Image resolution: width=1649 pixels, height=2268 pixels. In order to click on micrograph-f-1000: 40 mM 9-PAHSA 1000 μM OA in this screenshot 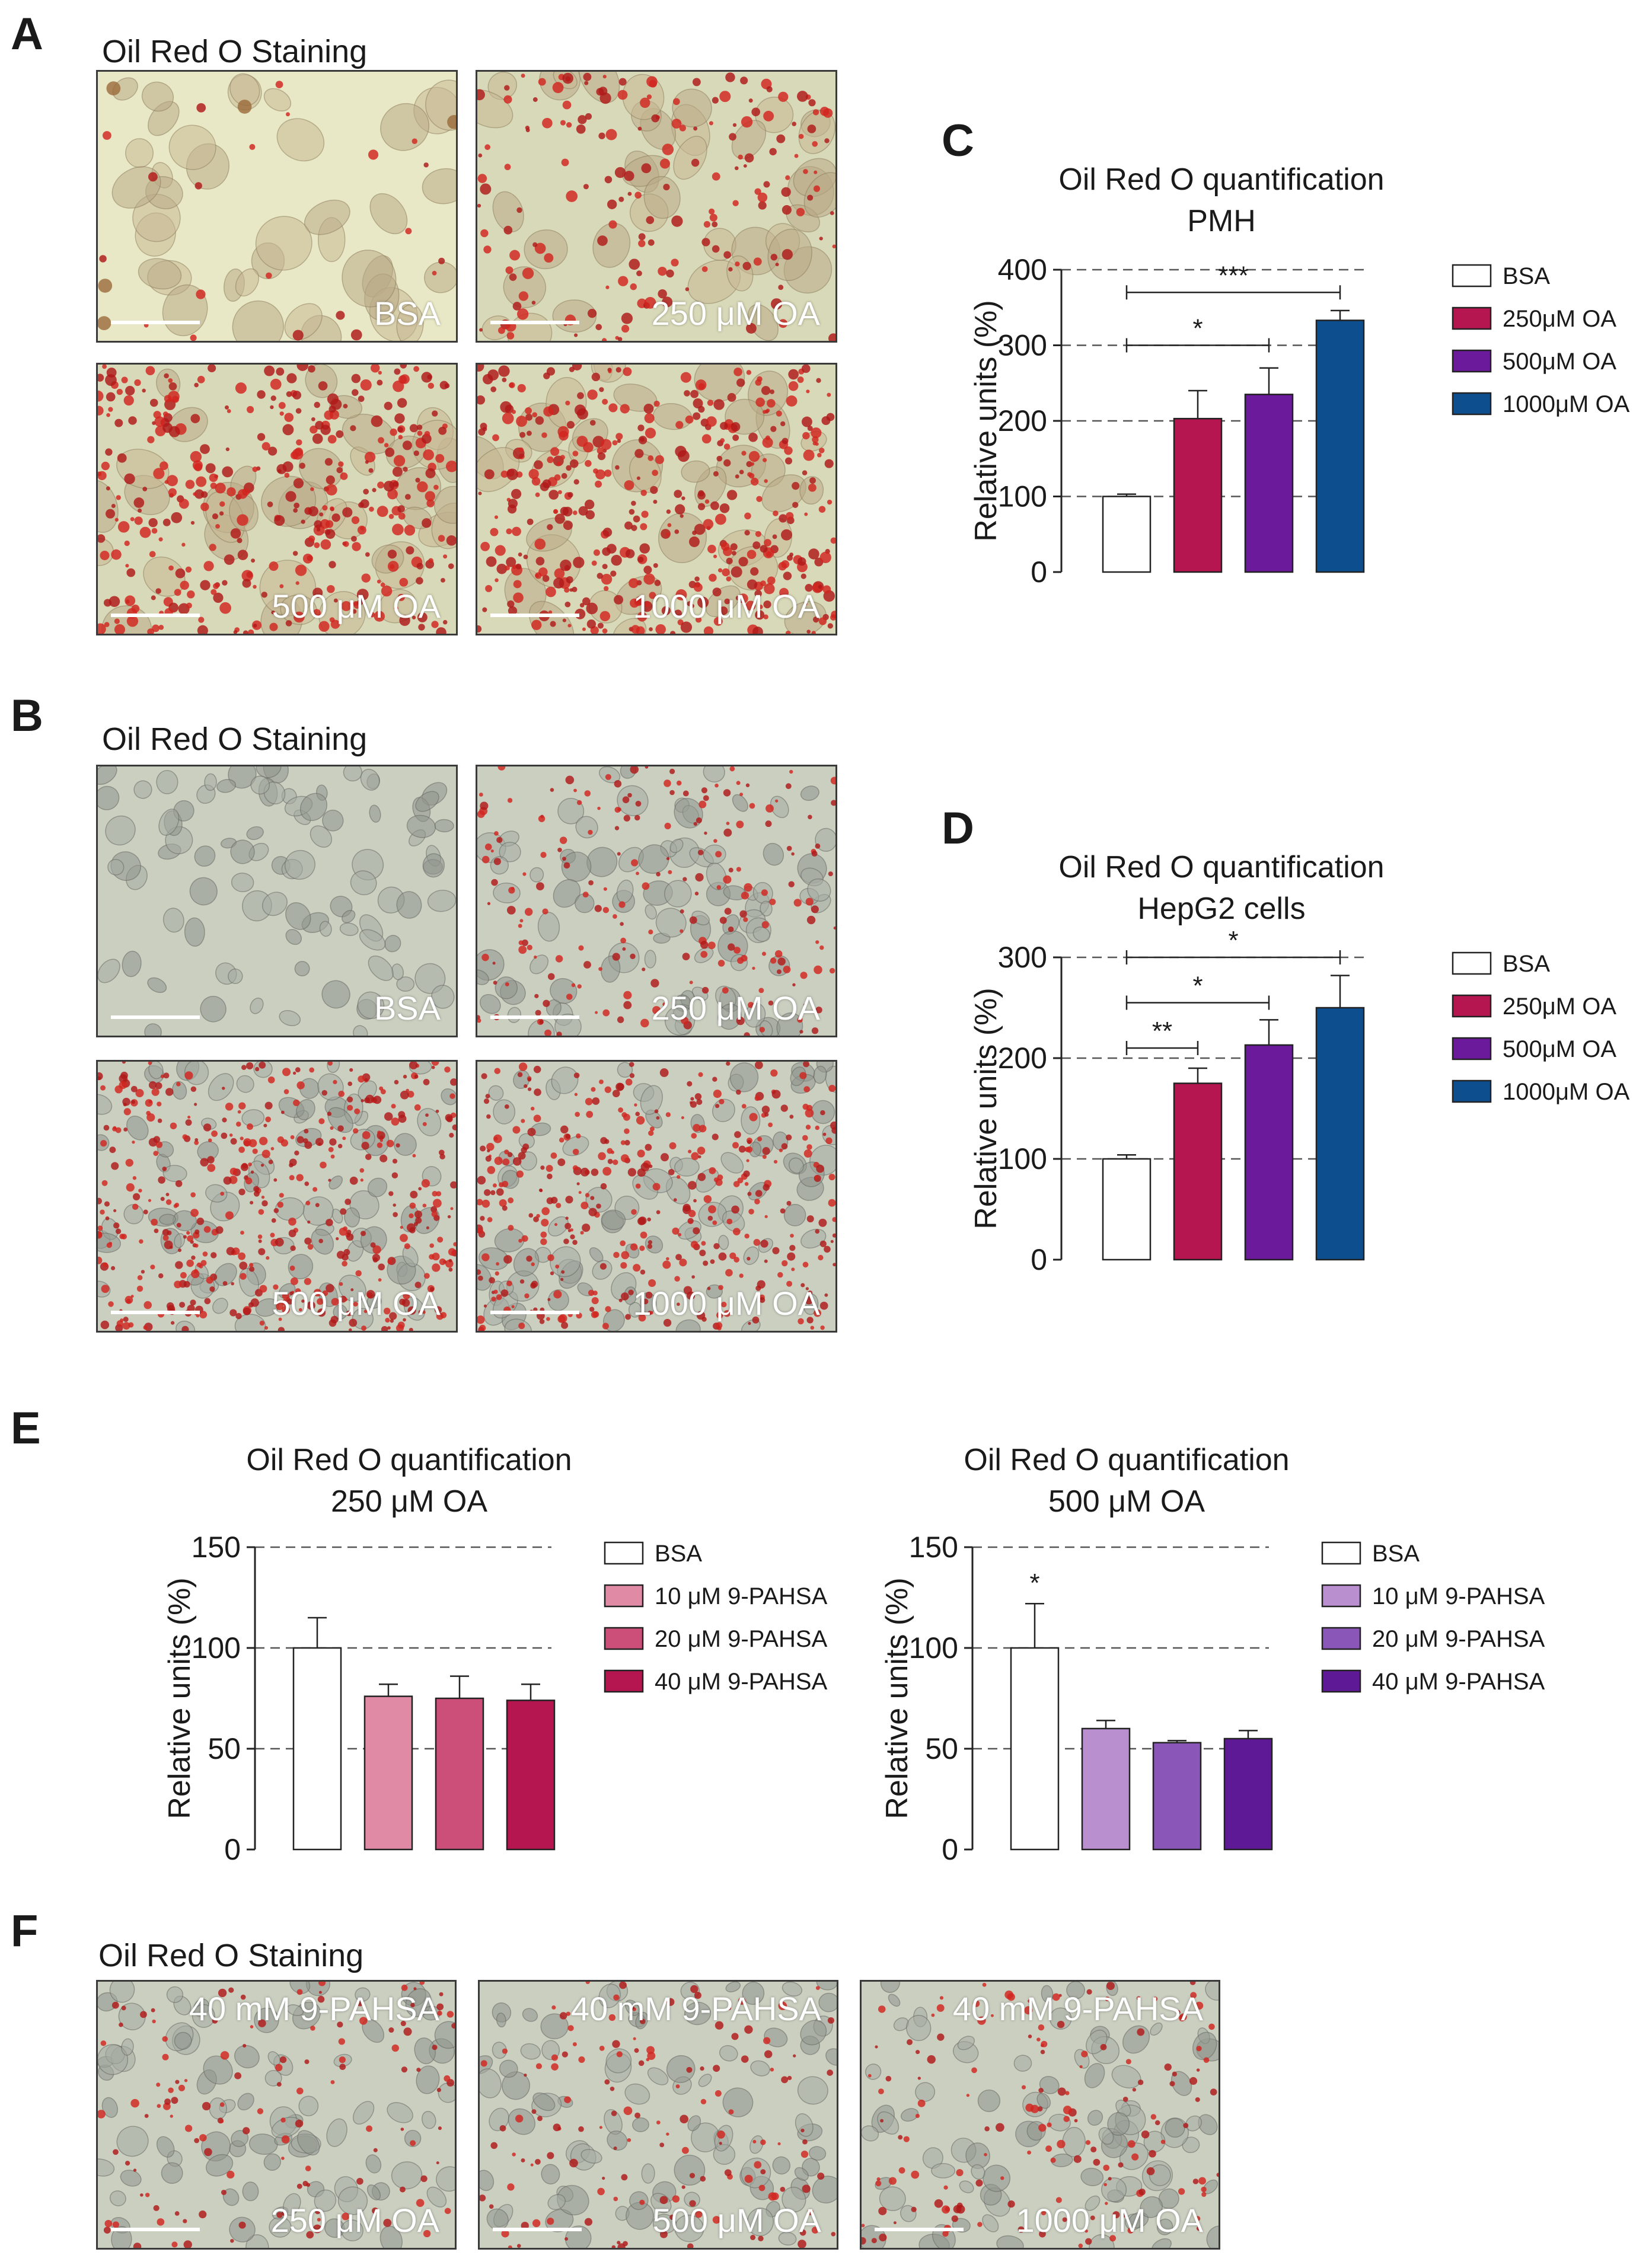, I will do `click(1040, 2115)`.